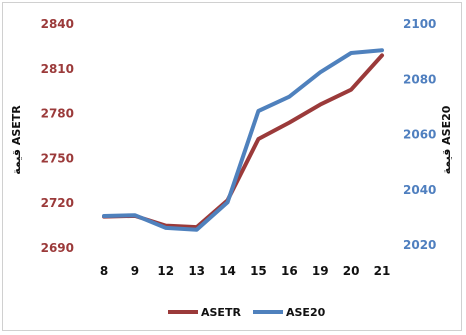 Image resolution: width=466 pixels, height=335 pixels. I want to click on y-right-tick-label: 2100, so click(419, 24).